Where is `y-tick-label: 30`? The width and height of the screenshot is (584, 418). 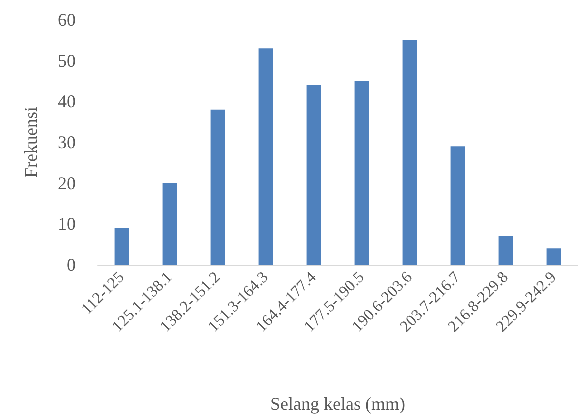 y-tick-label: 30 is located at coordinates (67, 142).